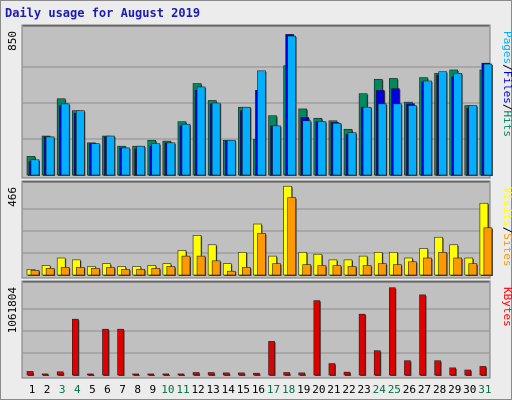 This screenshot has height=400, width=512. What do you see at coordinates (273, 389) in the screenshot?
I see `x-tick-label-day-17: 17` at bounding box center [273, 389].